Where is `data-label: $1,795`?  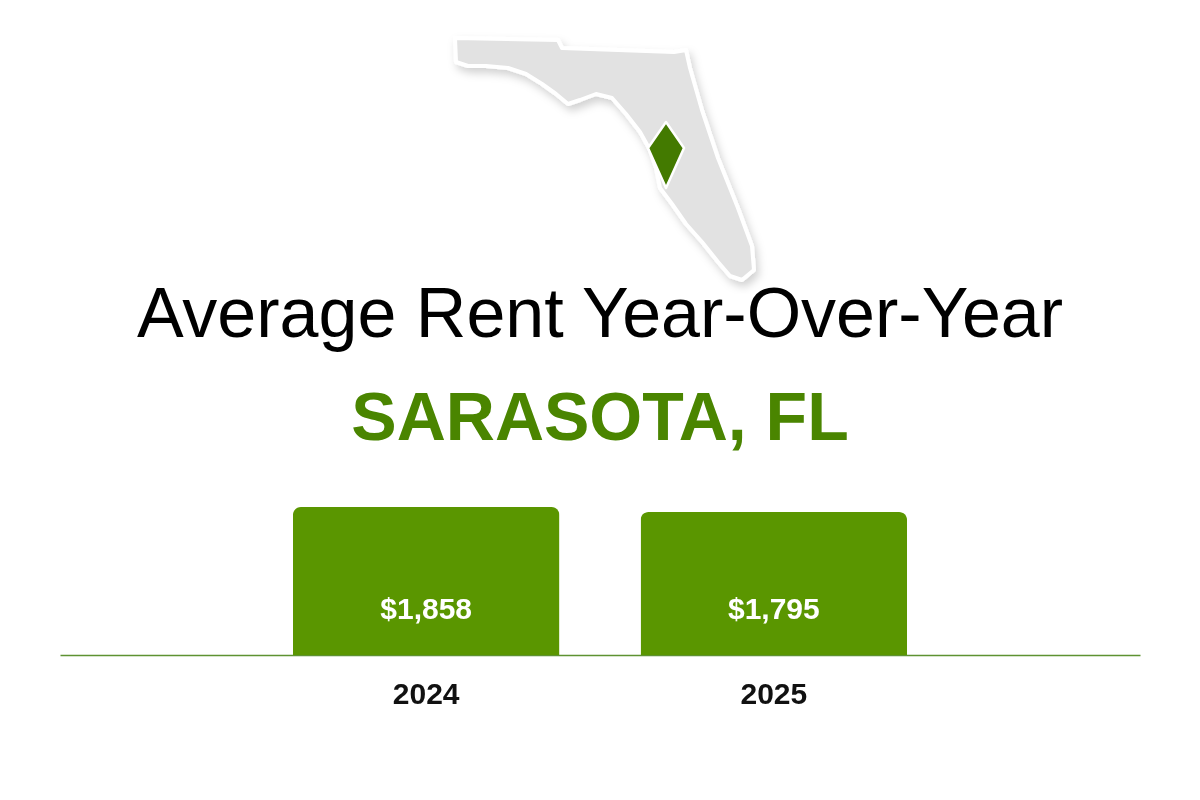 data-label: $1,795 is located at coordinates (773, 608).